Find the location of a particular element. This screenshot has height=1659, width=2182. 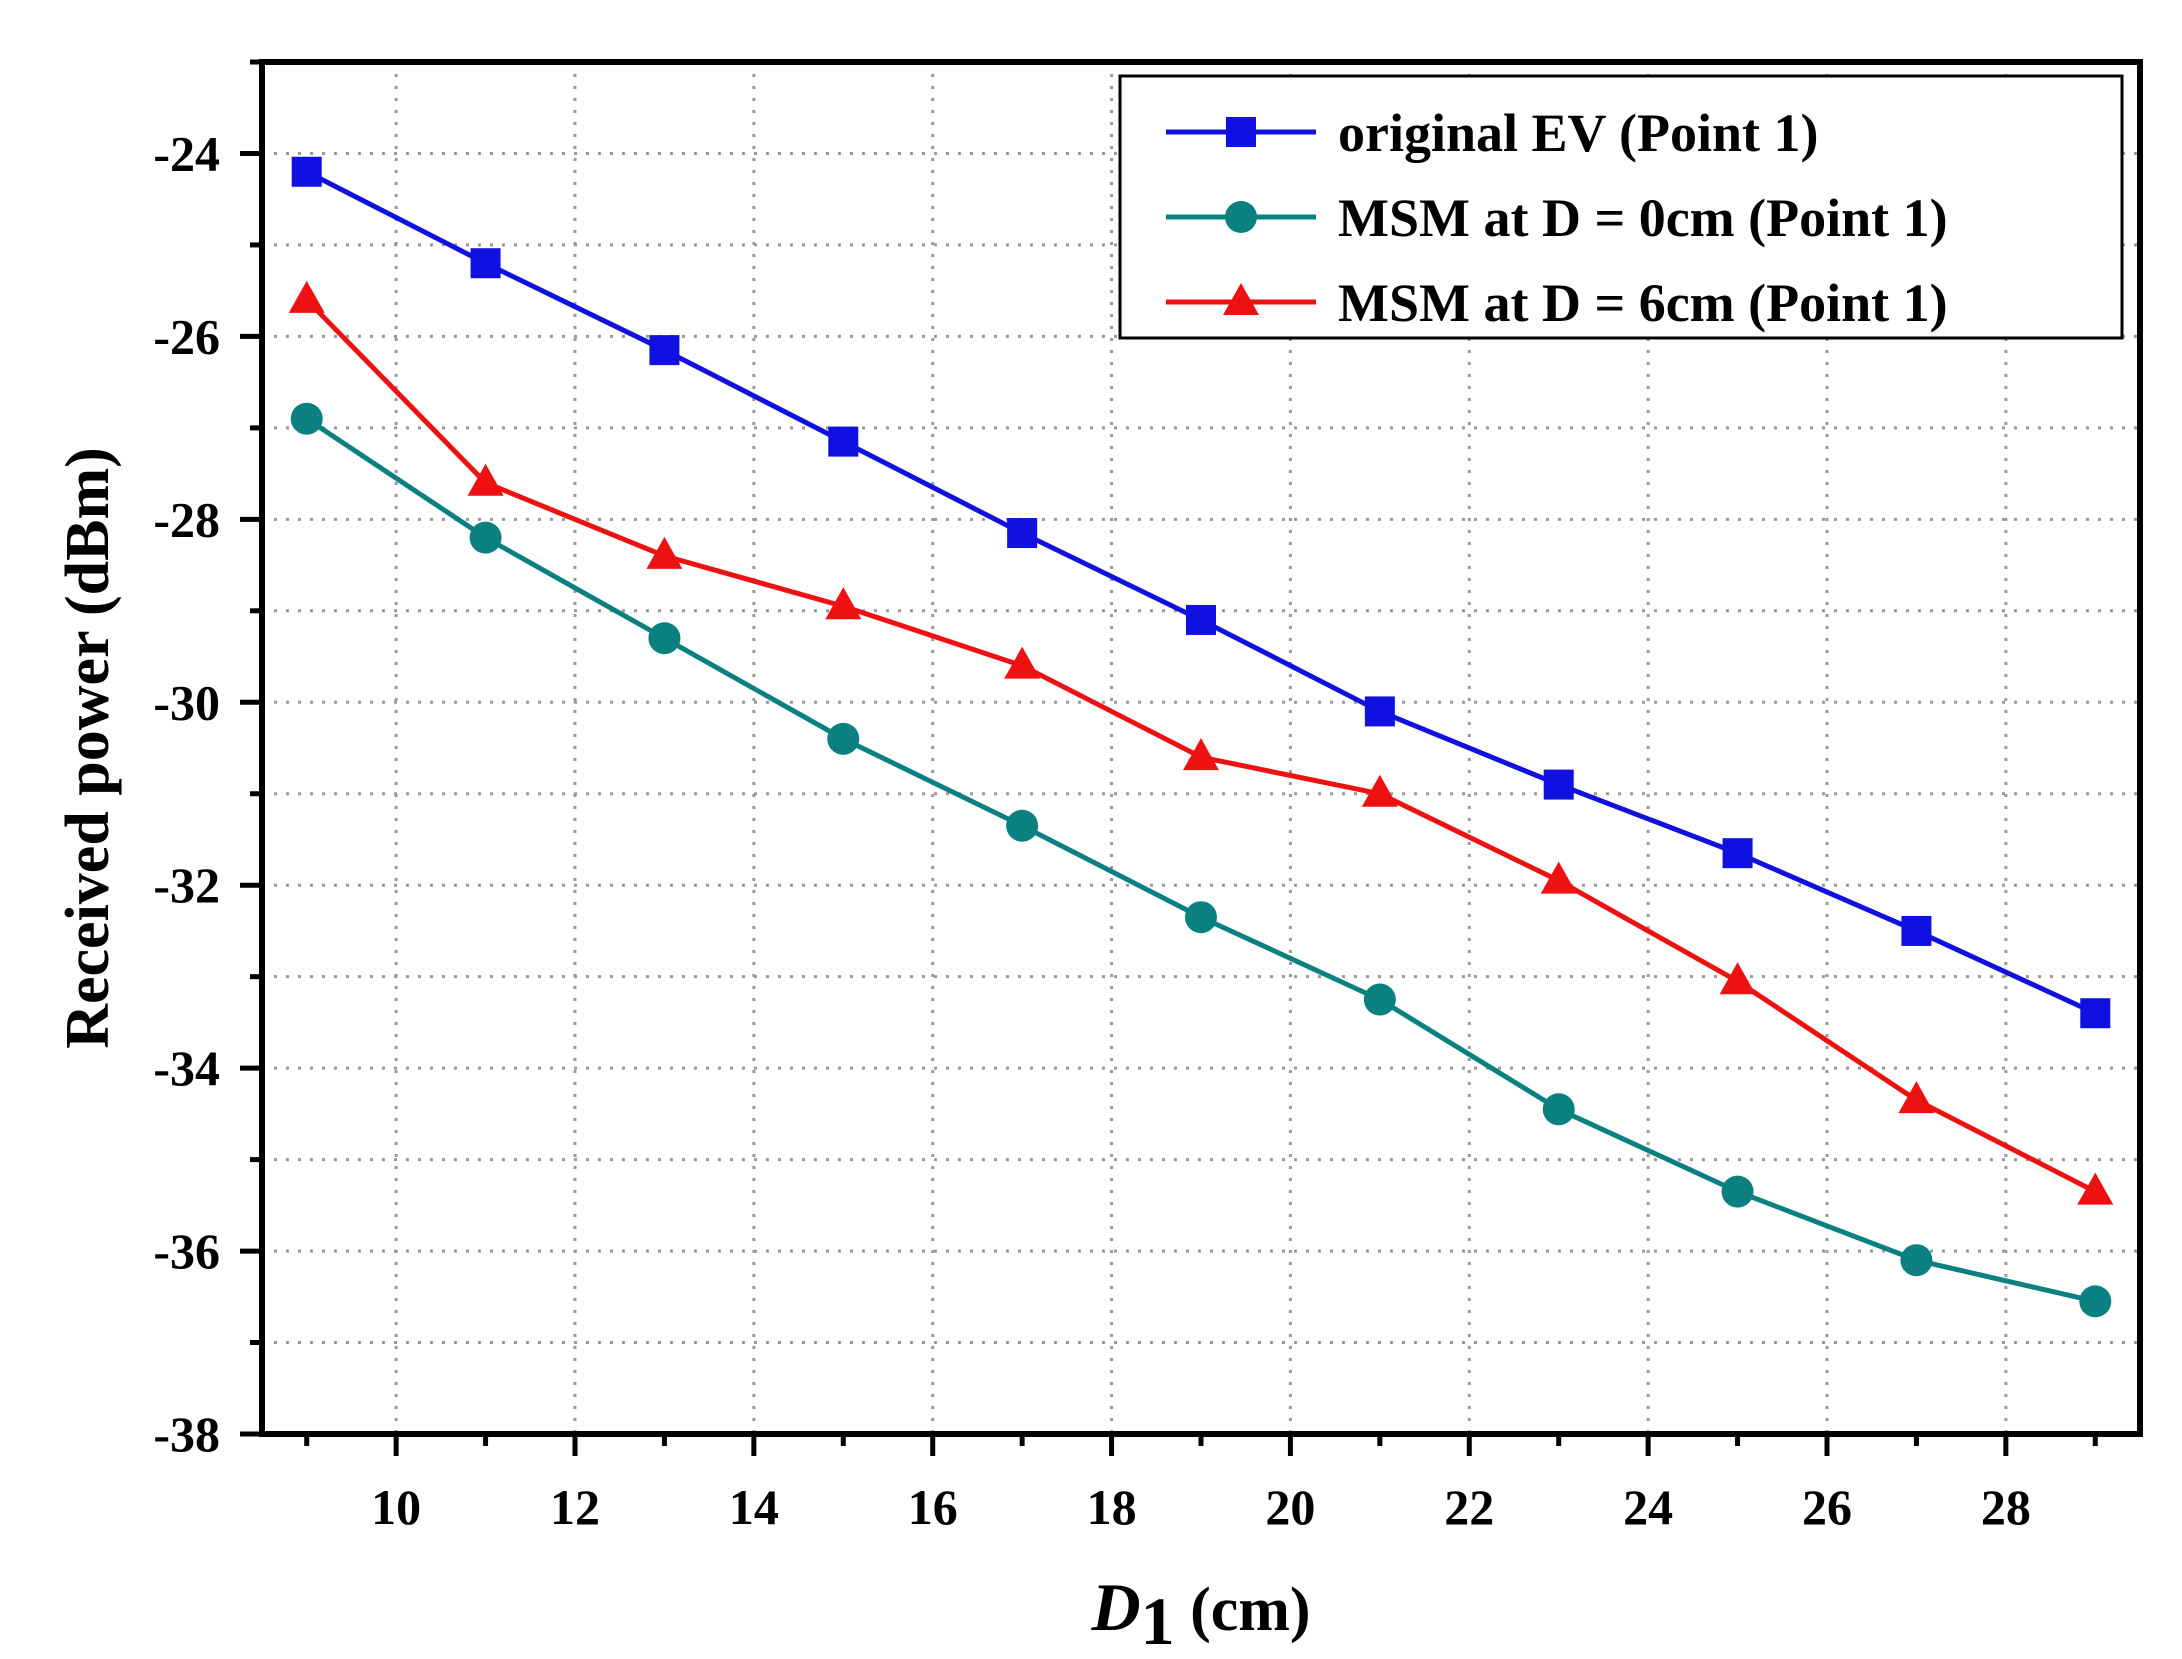

y-tick-label: -30 is located at coordinates (186, 702).